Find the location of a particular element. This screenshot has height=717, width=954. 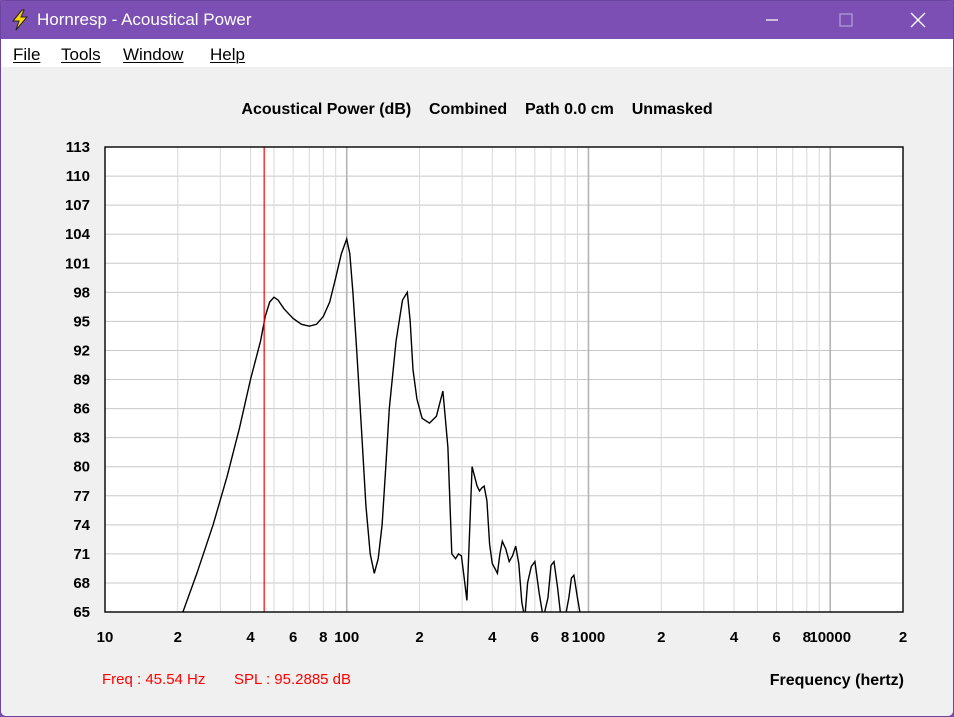

y-tick-label: 71 is located at coordinates (81, 554).